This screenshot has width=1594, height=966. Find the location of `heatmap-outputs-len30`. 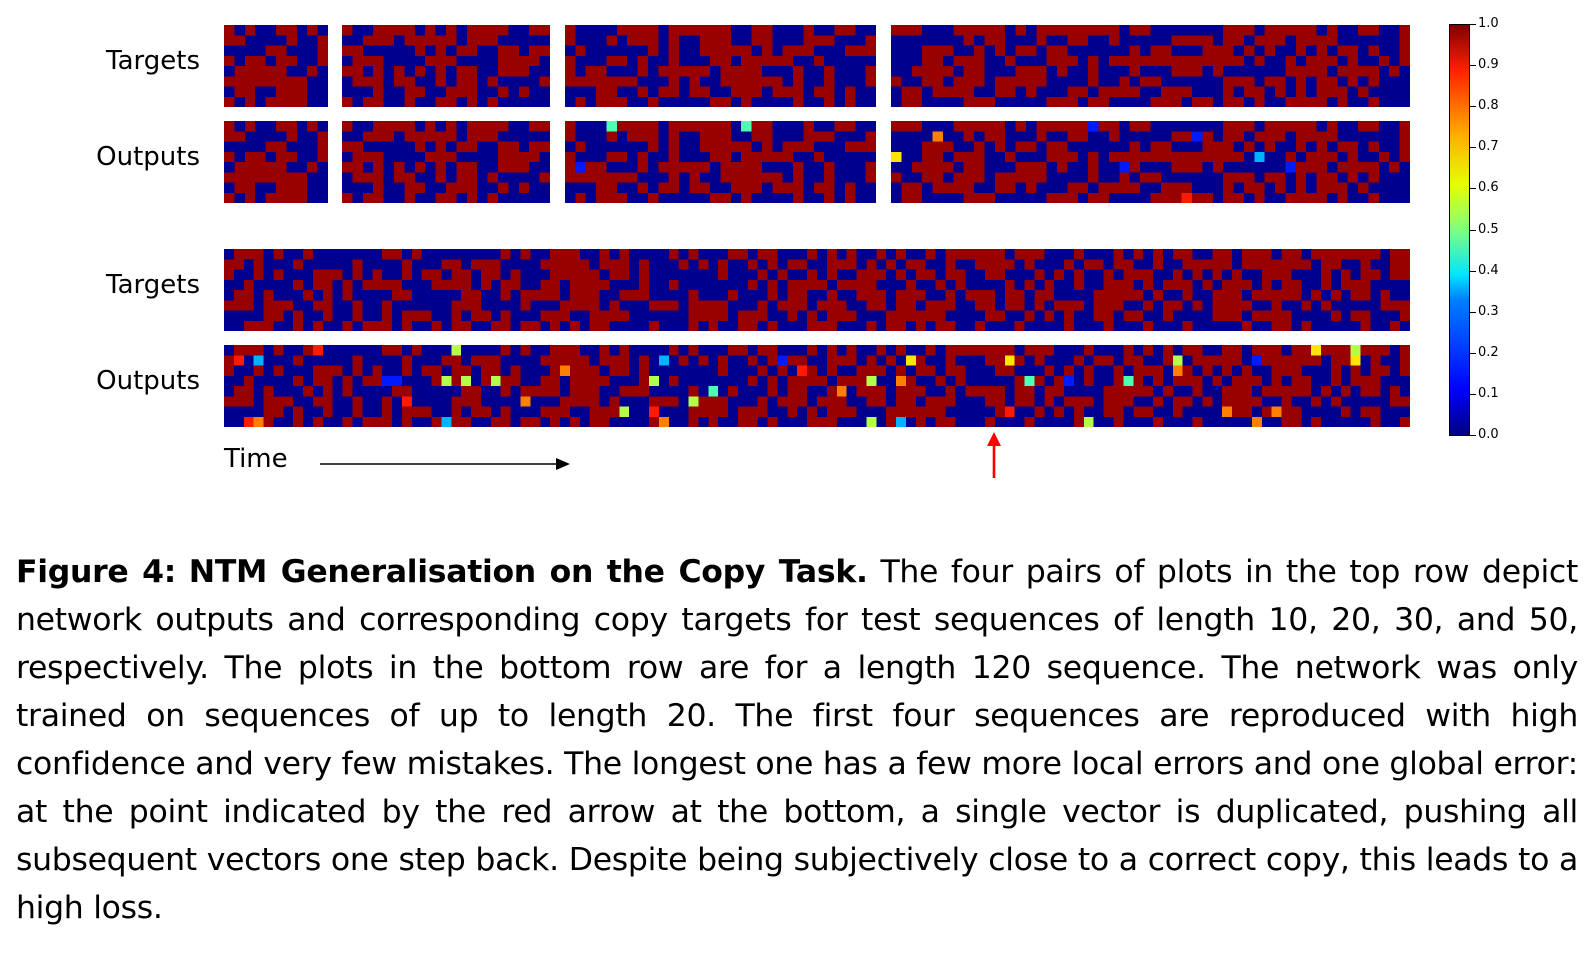

heatmap-outputs-len30 is located at coordinates (720, 162).